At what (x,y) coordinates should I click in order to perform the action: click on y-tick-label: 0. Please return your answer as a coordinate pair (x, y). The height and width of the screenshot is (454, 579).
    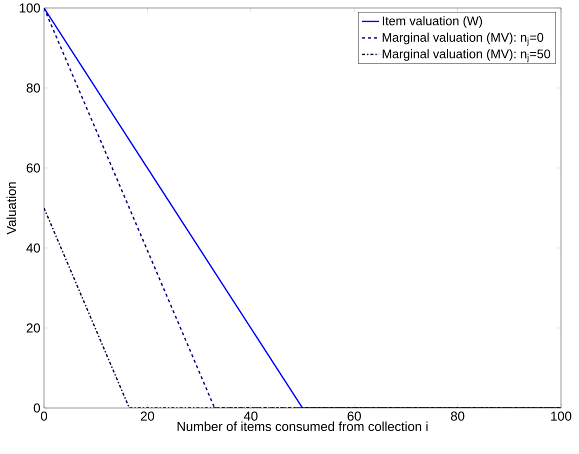
    Looking at the image, I should click on (37, 408).